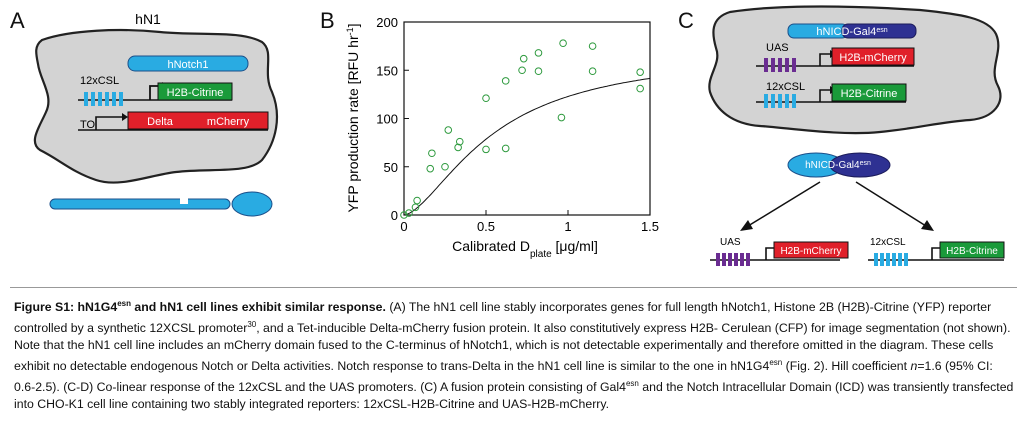 This screenshot has height=435, width=1027. What do you see at coordinates (730, 242) in the screenshot?
I see `uas-label-bottom: UAS` at bounding box center [730, 242].